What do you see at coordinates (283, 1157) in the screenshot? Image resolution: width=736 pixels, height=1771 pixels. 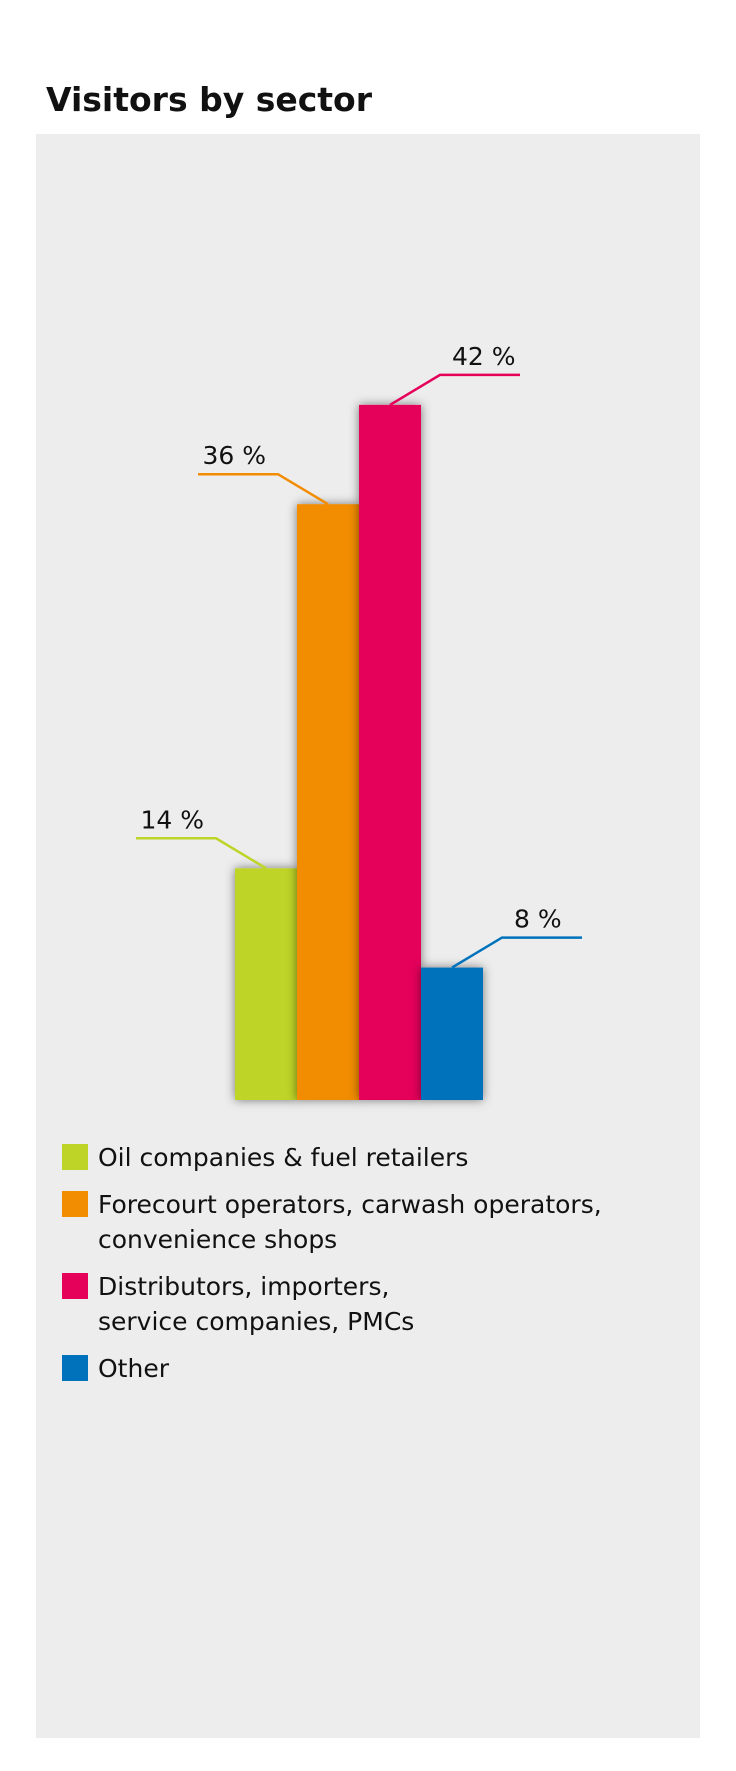 I see `legend-label: Oil companies & fuel retailers` at bounding box center [283, 1157].